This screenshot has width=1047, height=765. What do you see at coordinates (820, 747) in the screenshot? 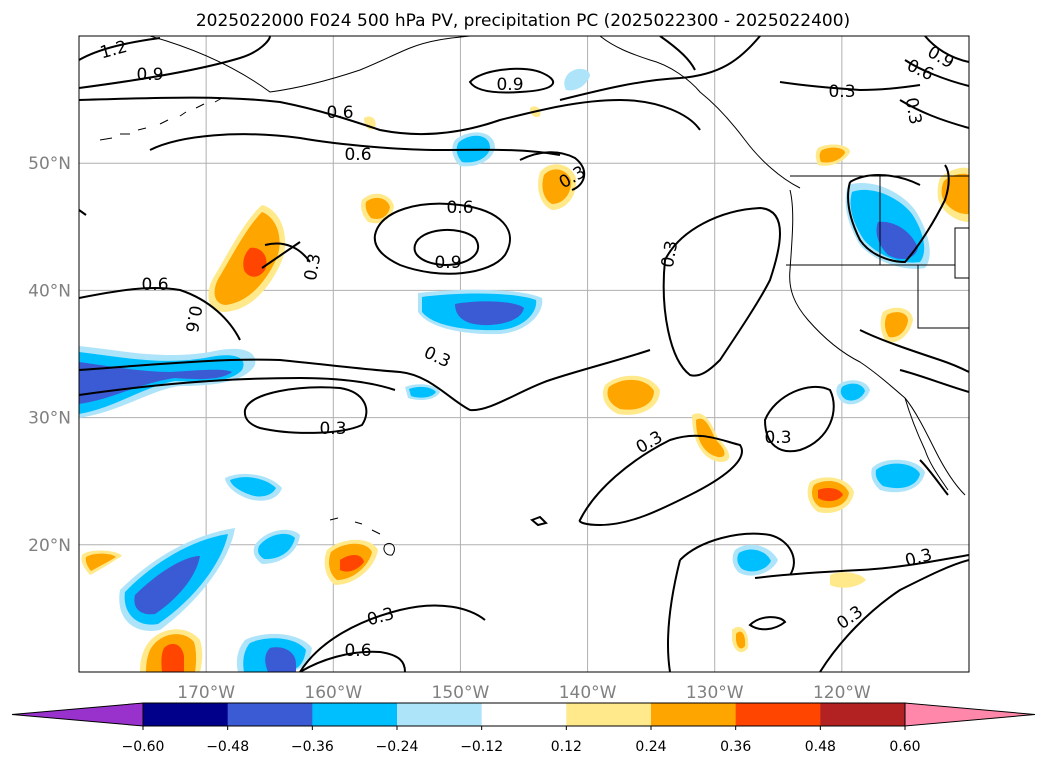
I see `colorbar-tick-label: 0.48` at bounding box center [820, 747].